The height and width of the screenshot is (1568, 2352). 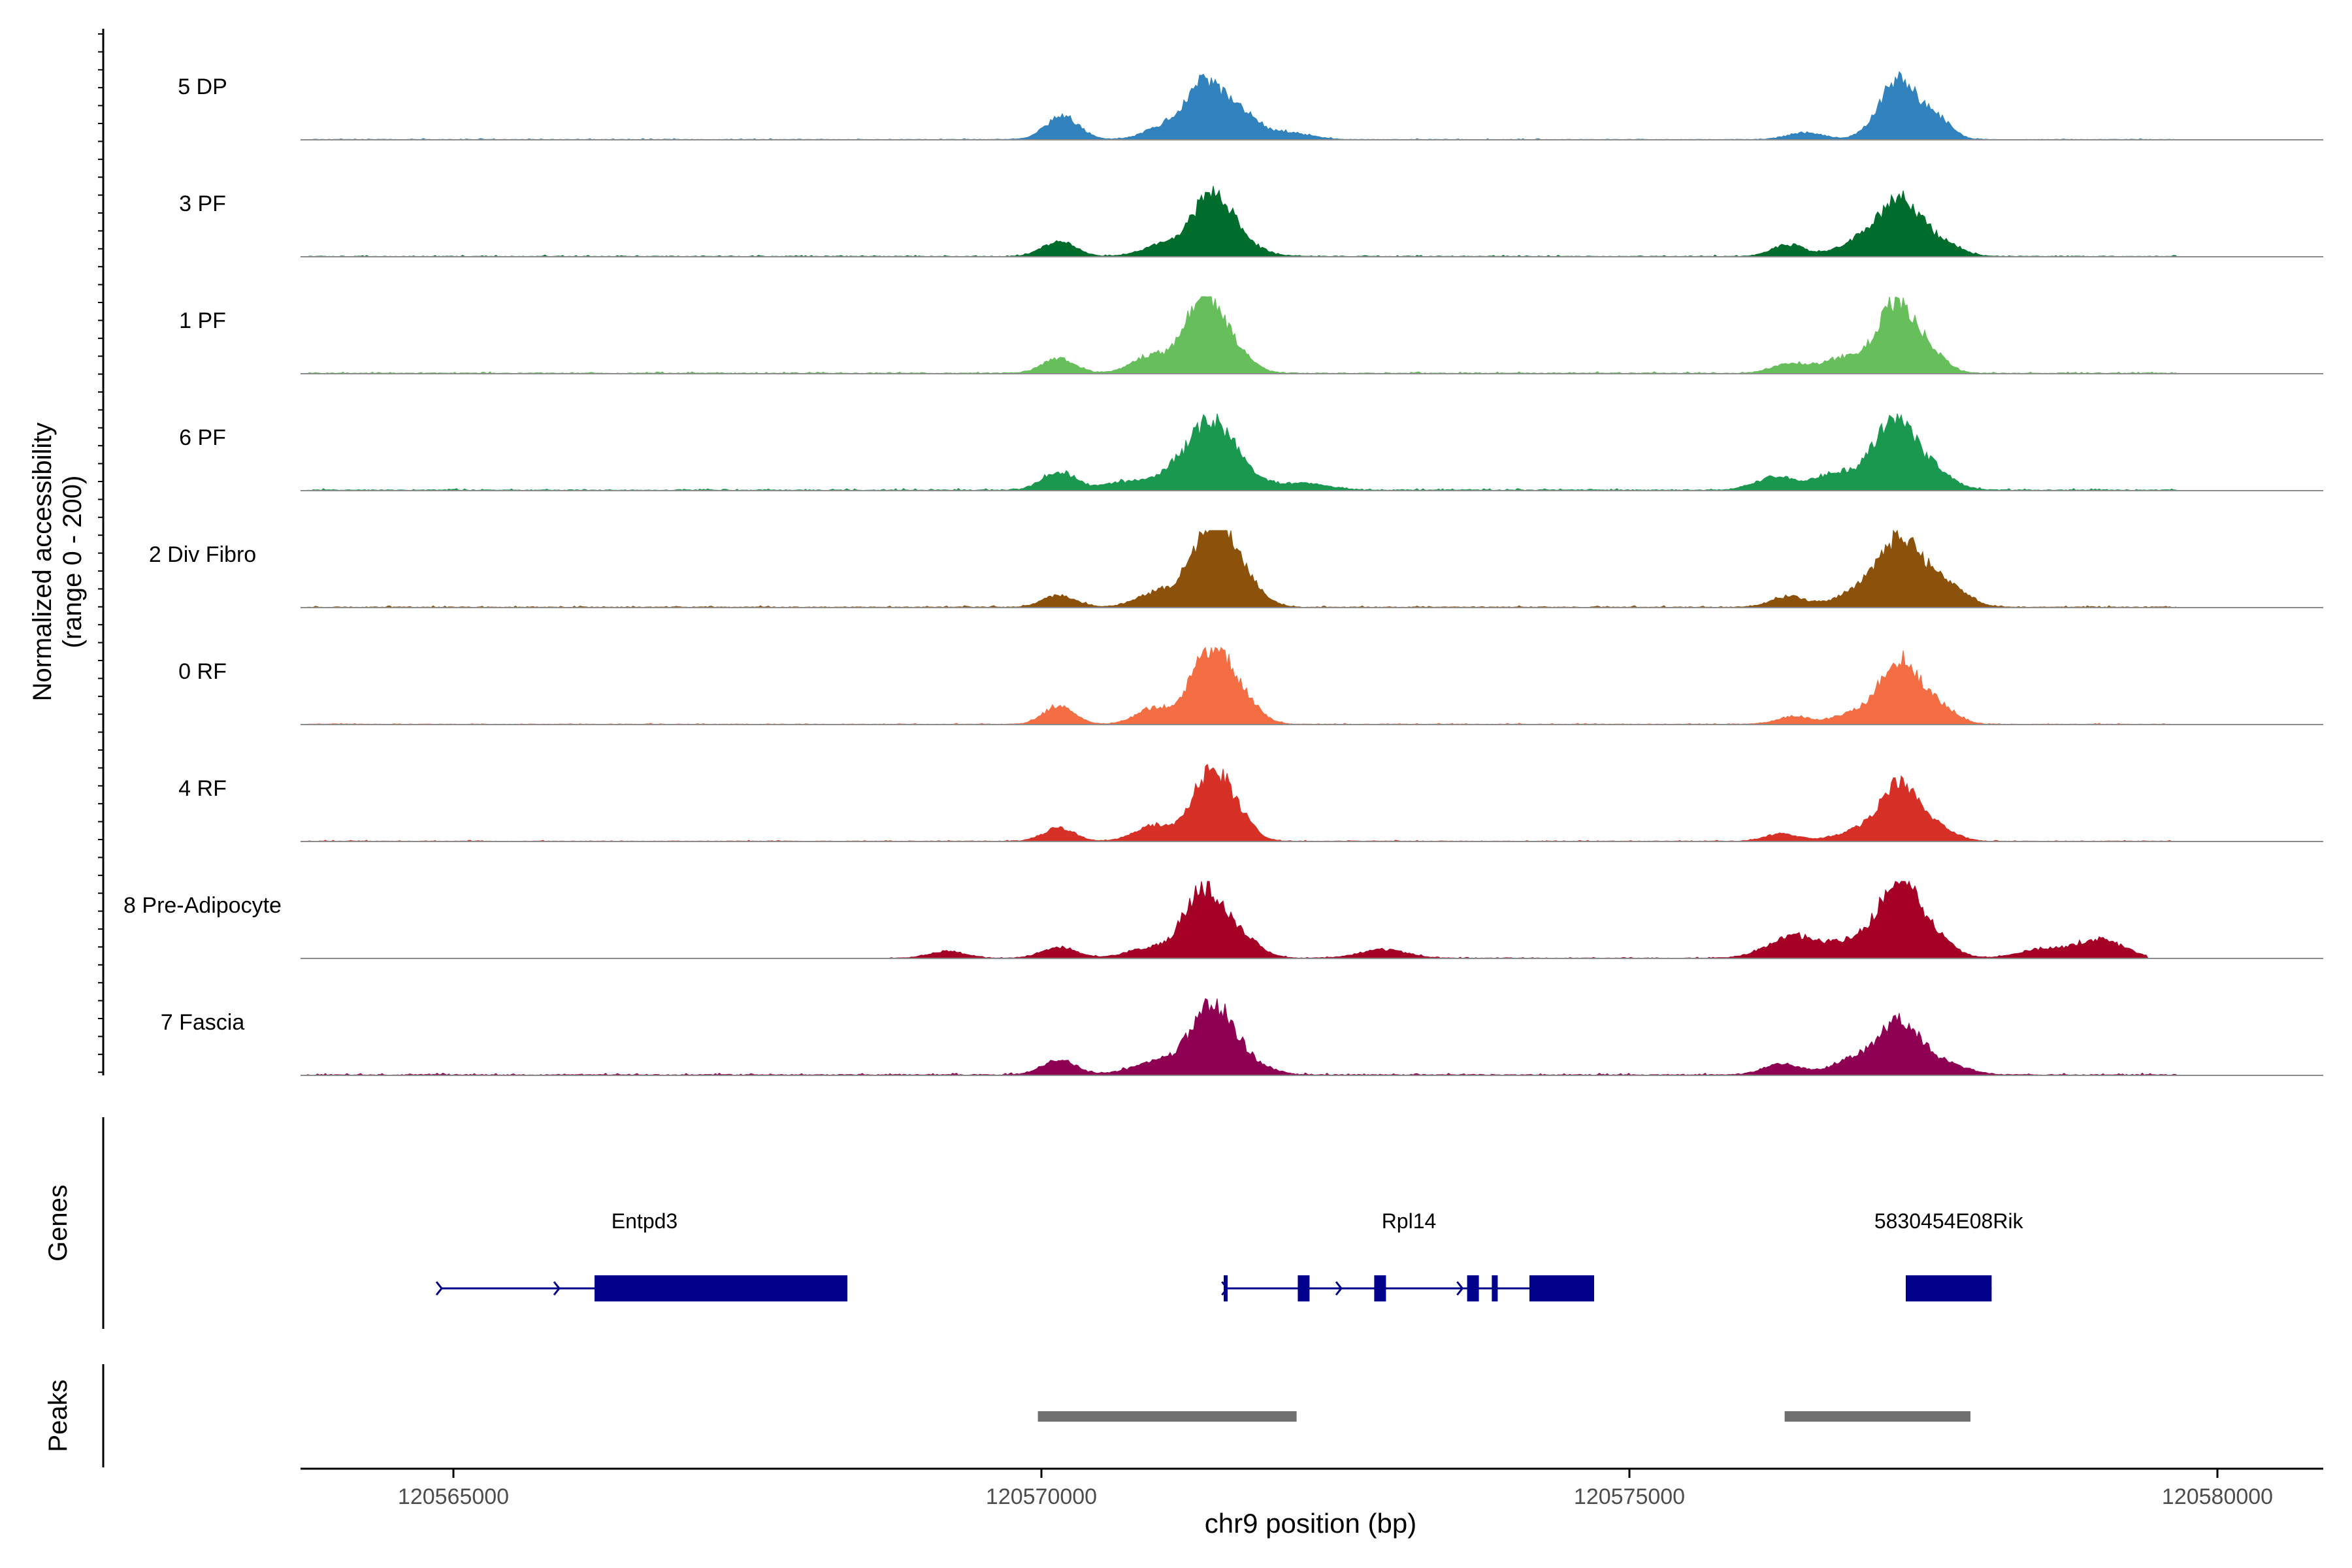 I want to click on track-5-dp: 5 DP, so click(x=1250, y=105).